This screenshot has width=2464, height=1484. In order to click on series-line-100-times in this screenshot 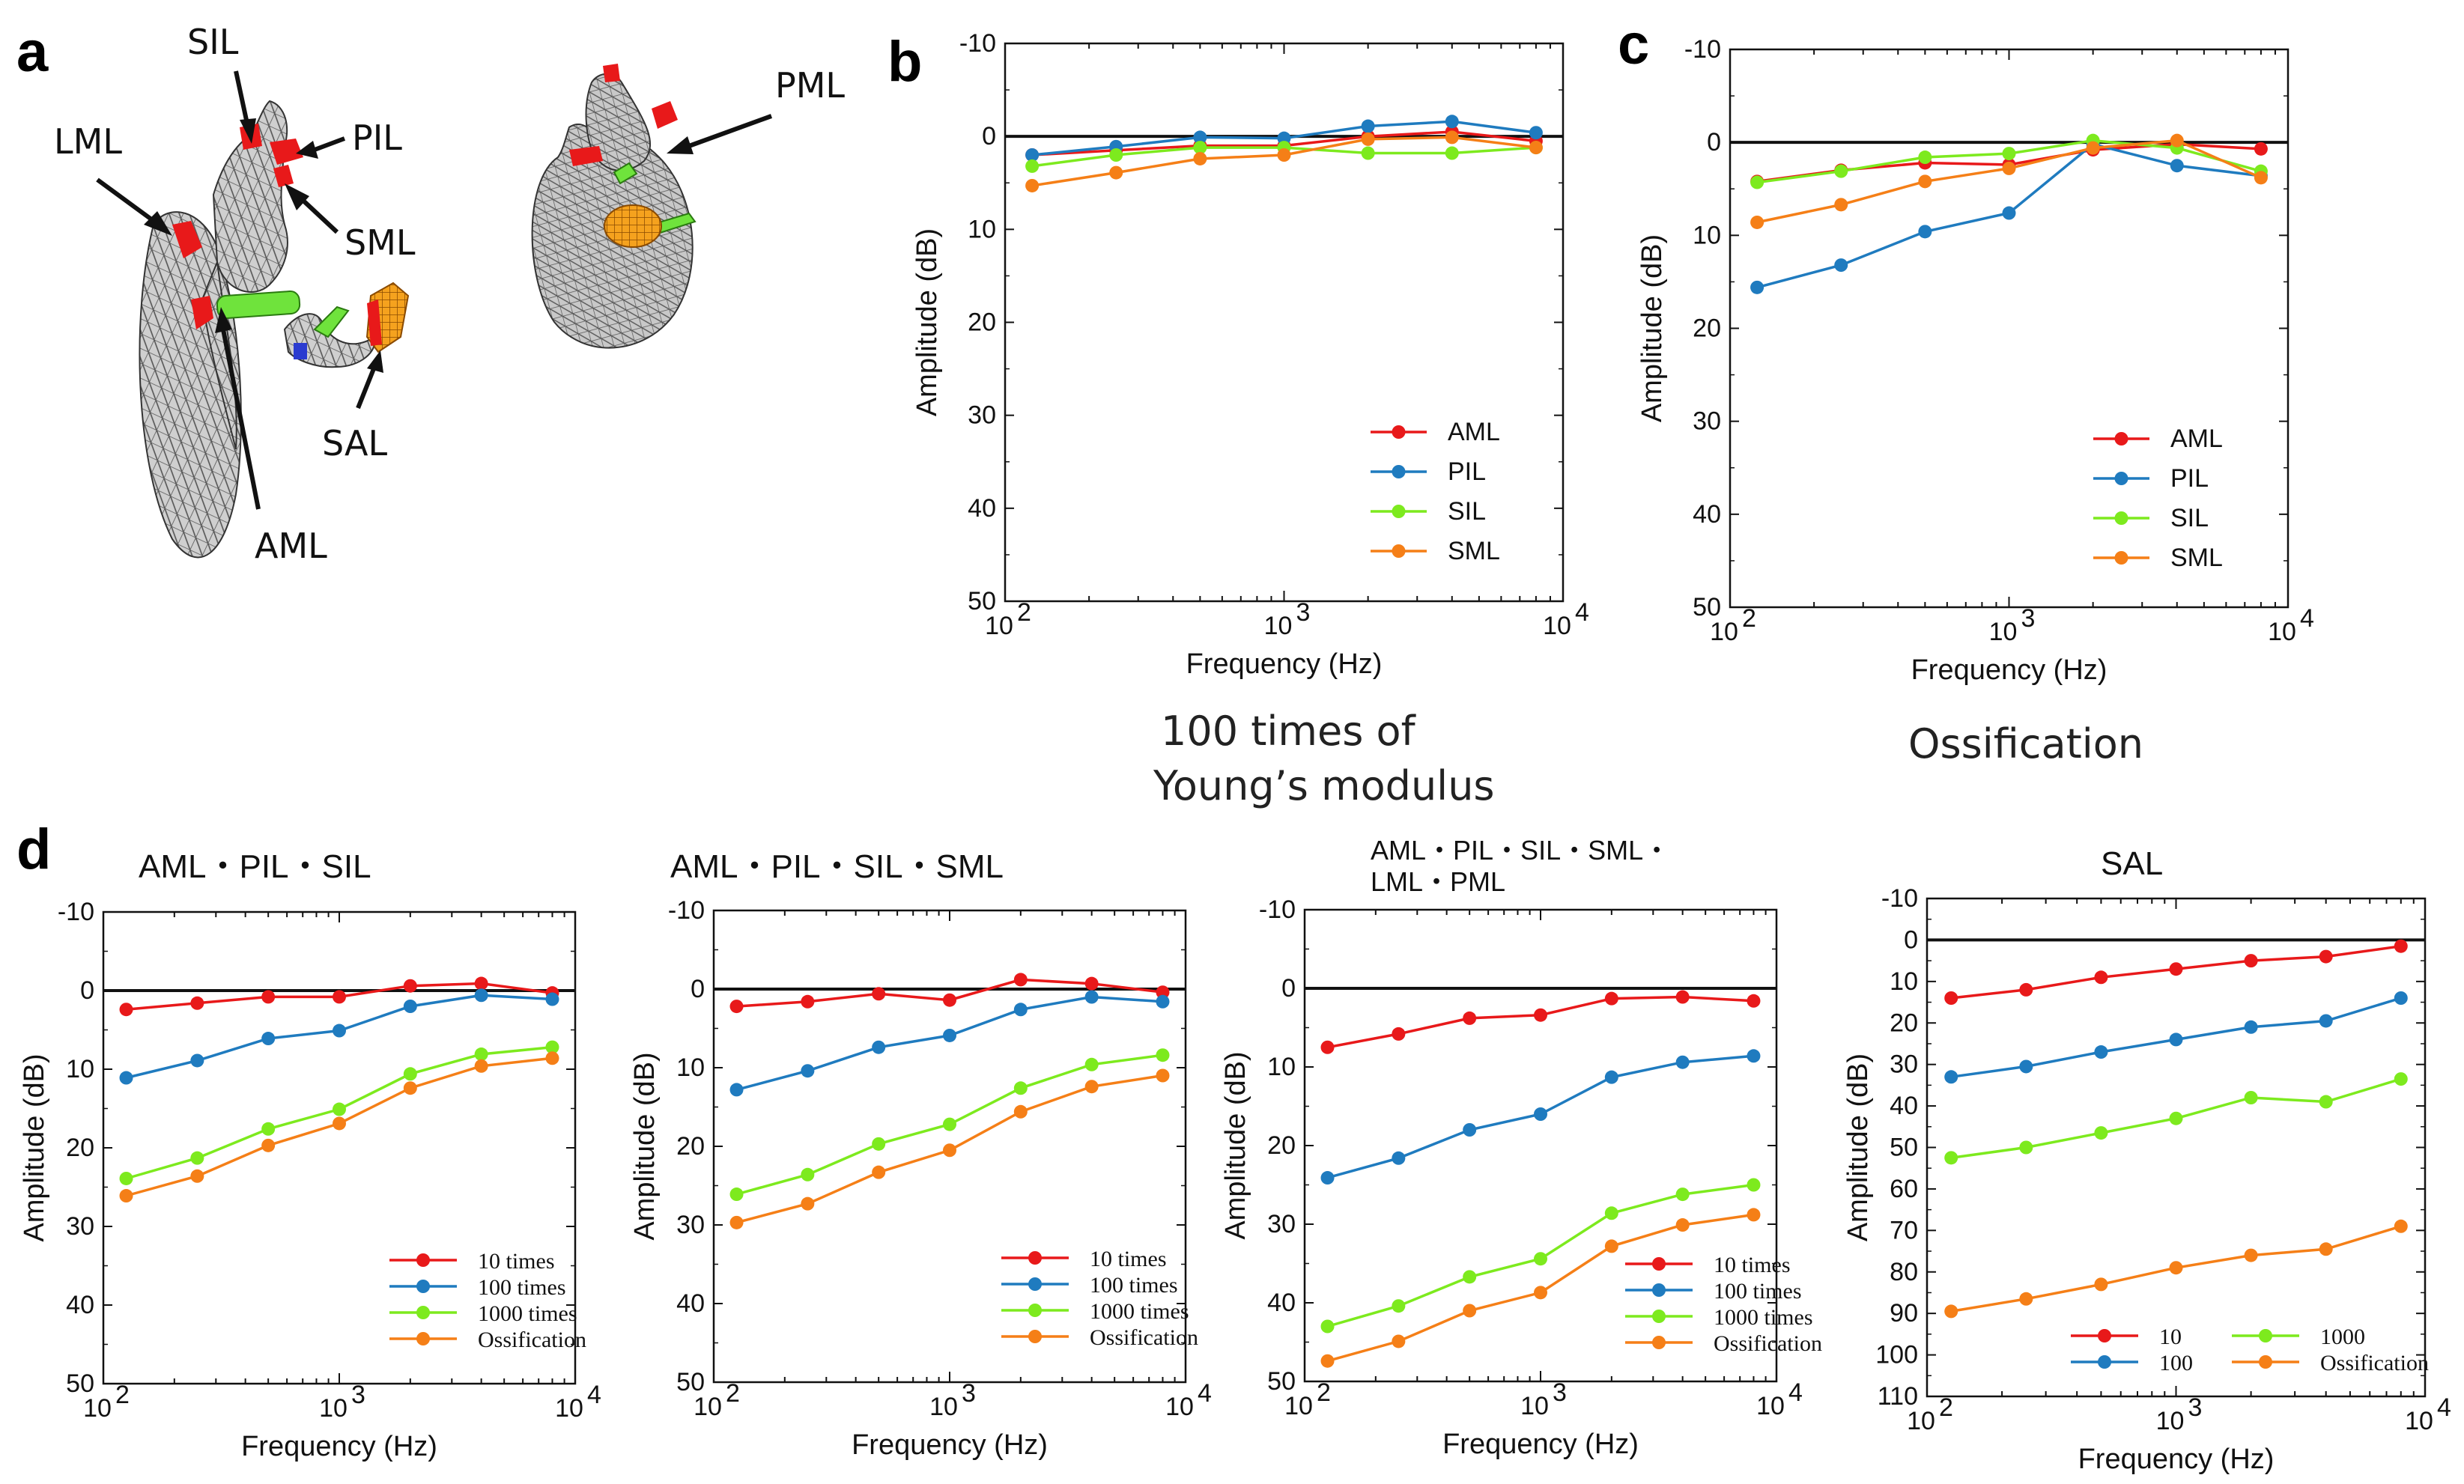, I will do `click(949, 1043)`.